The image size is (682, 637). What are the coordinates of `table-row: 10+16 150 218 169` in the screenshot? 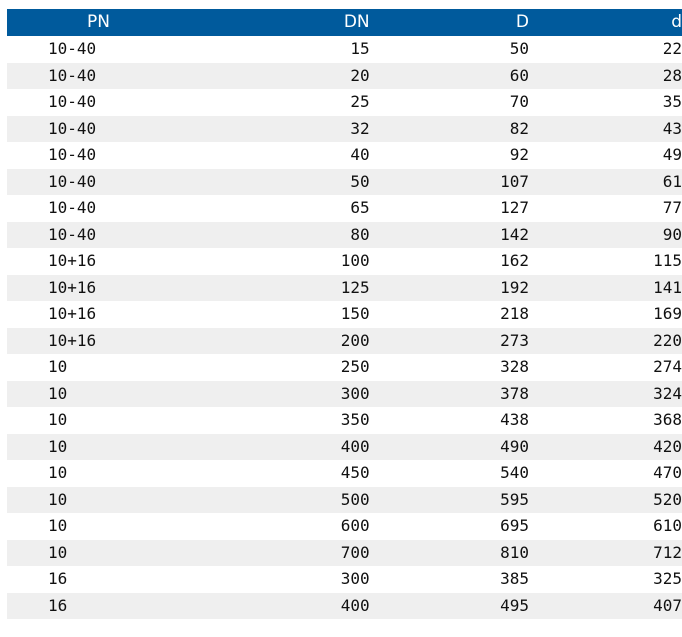 It's located at (344, 314).